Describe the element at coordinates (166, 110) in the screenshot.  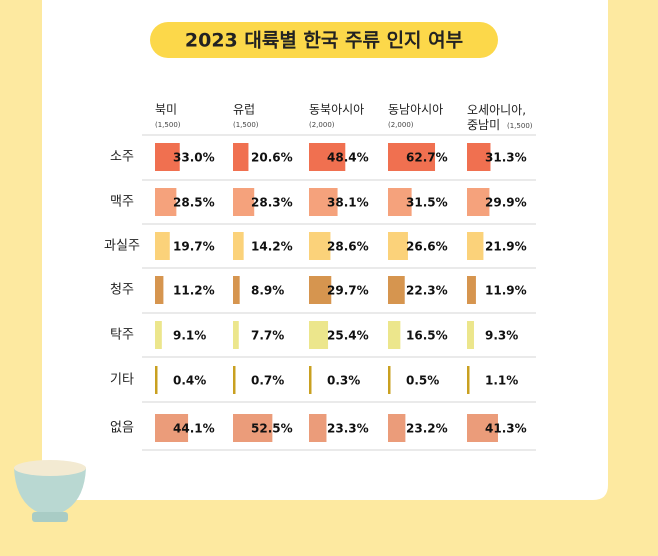
I see `column-header: 북미` at that location.